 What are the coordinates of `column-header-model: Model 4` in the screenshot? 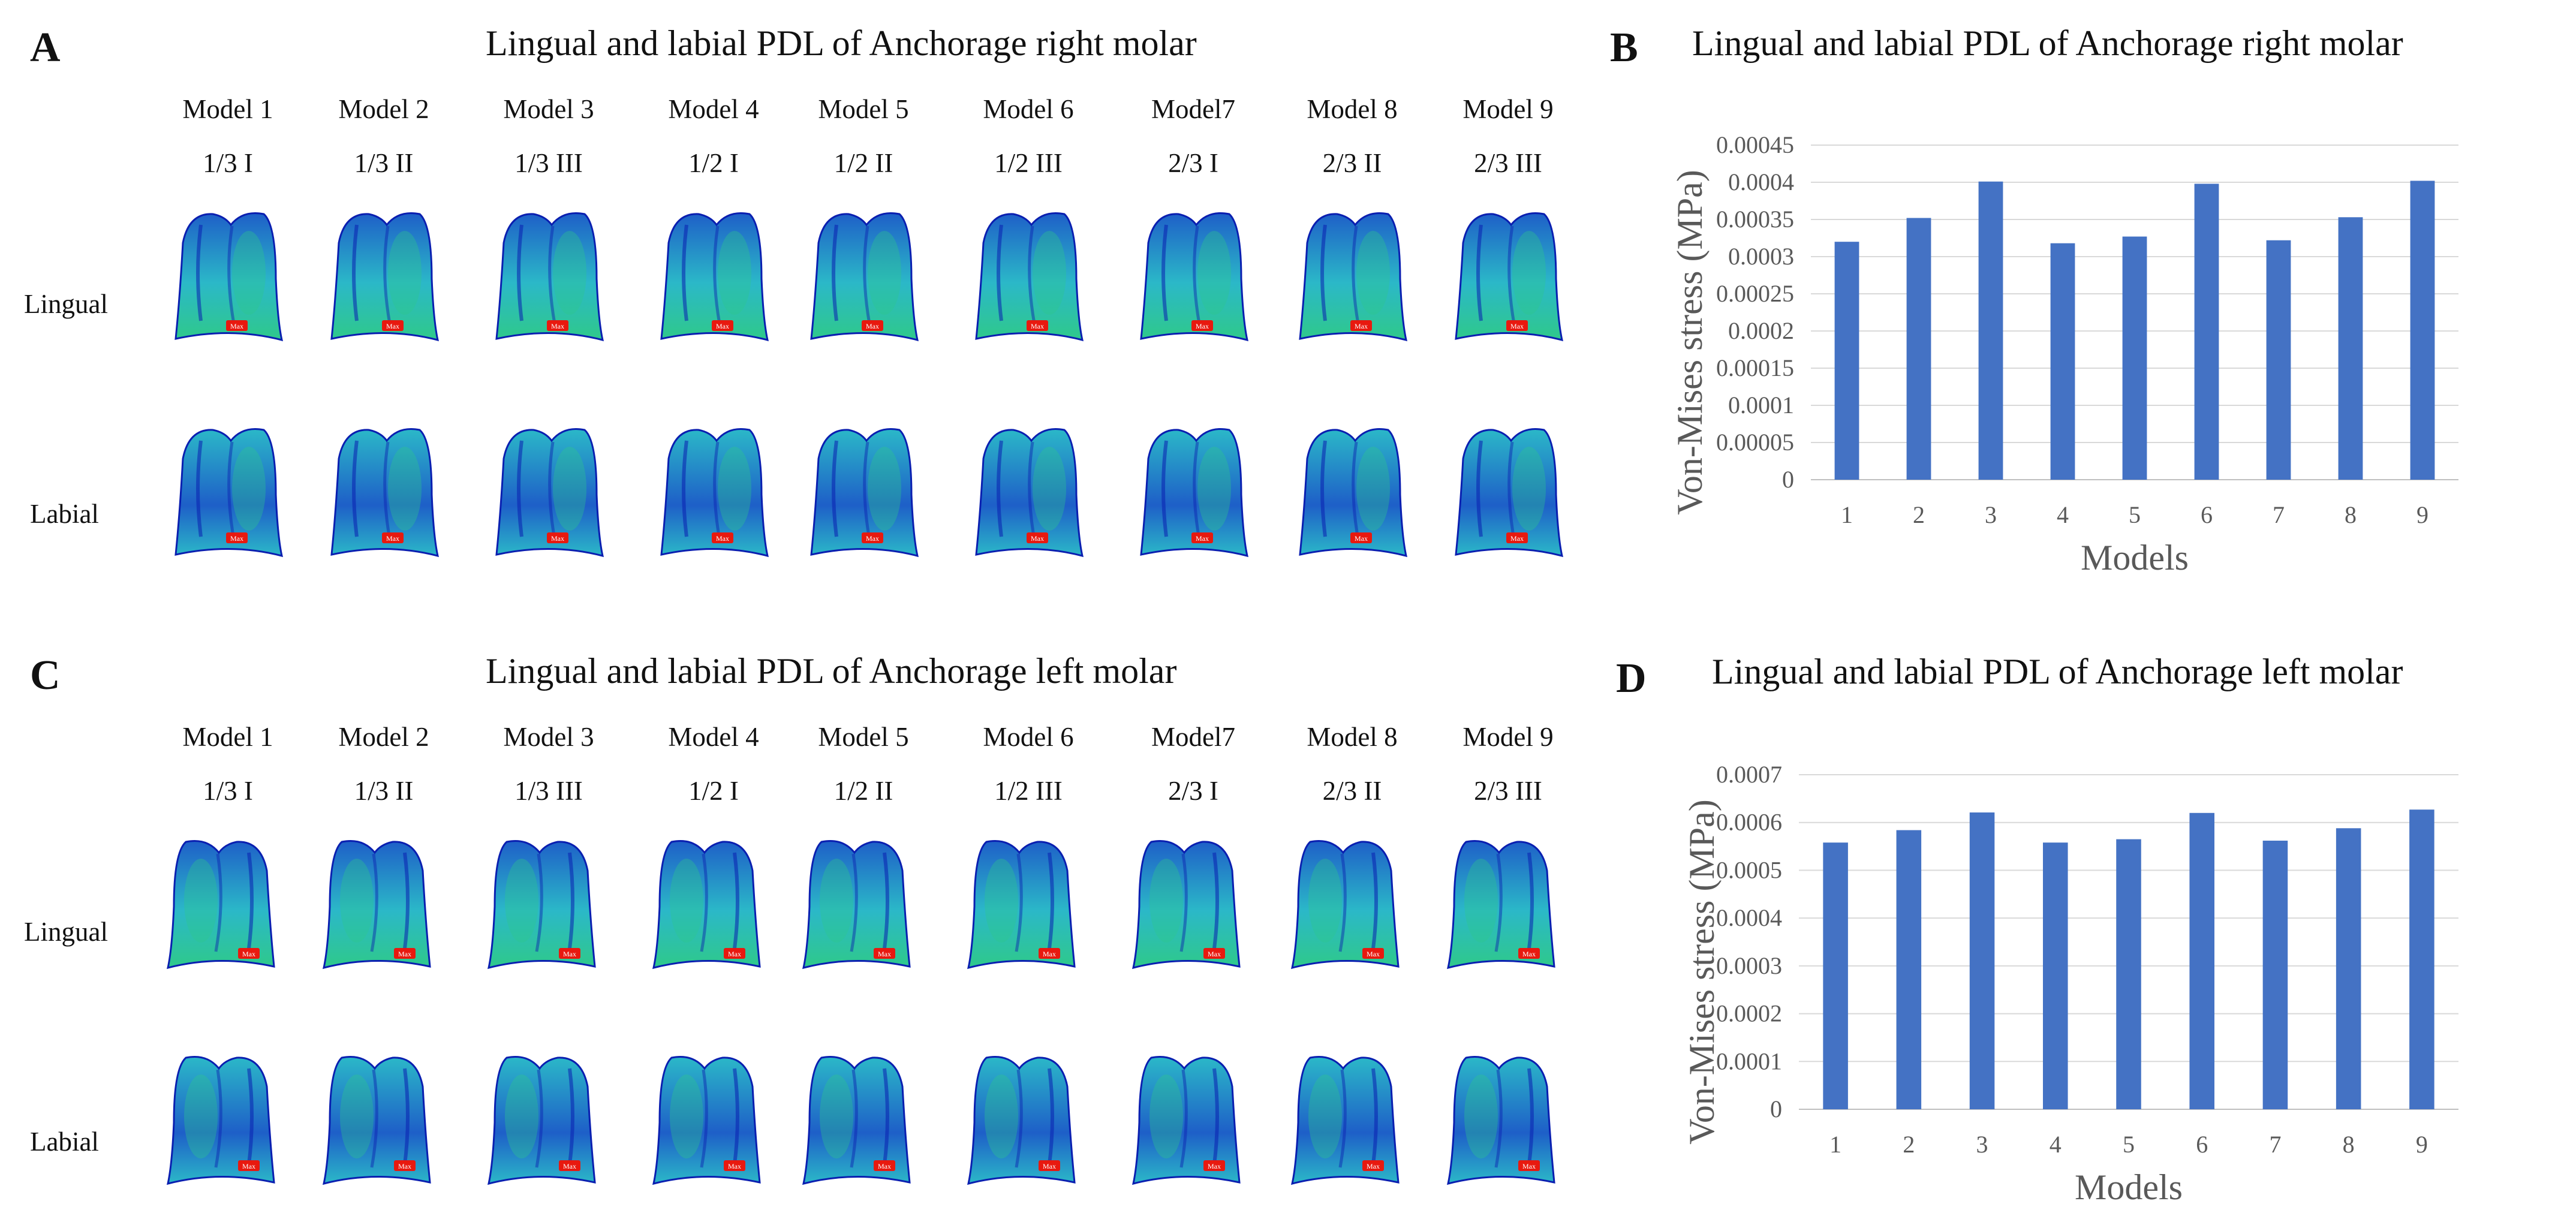 It's located at (713, 109).